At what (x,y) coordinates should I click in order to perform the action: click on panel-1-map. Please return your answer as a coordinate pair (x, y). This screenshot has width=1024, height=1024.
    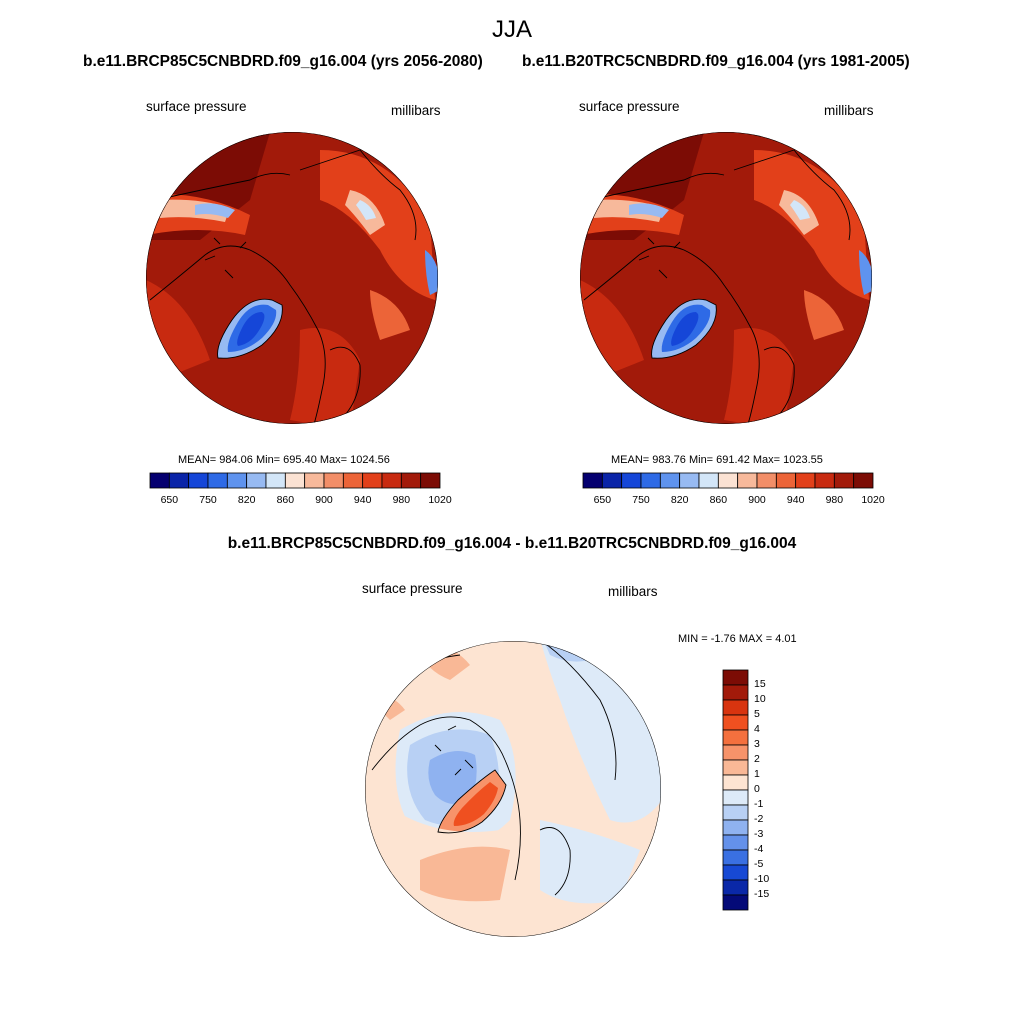
    Looking at the image, I should click on (292, 278).